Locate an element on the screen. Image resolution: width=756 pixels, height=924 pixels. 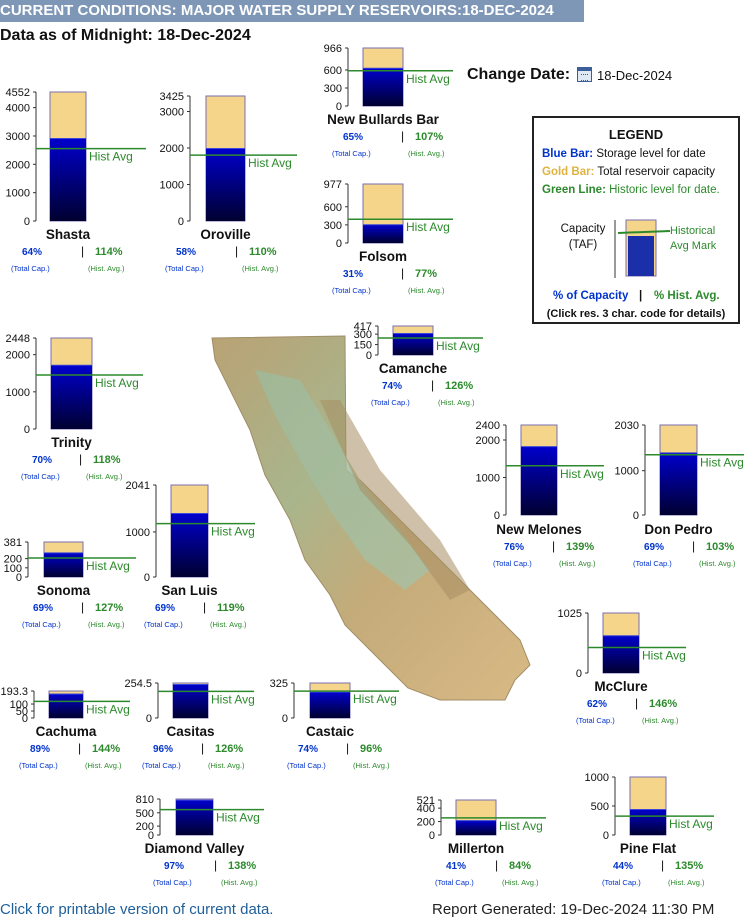
san-luis-hist-avg-caption: (Hist. Avg.) is located at coordinates (228, 624).